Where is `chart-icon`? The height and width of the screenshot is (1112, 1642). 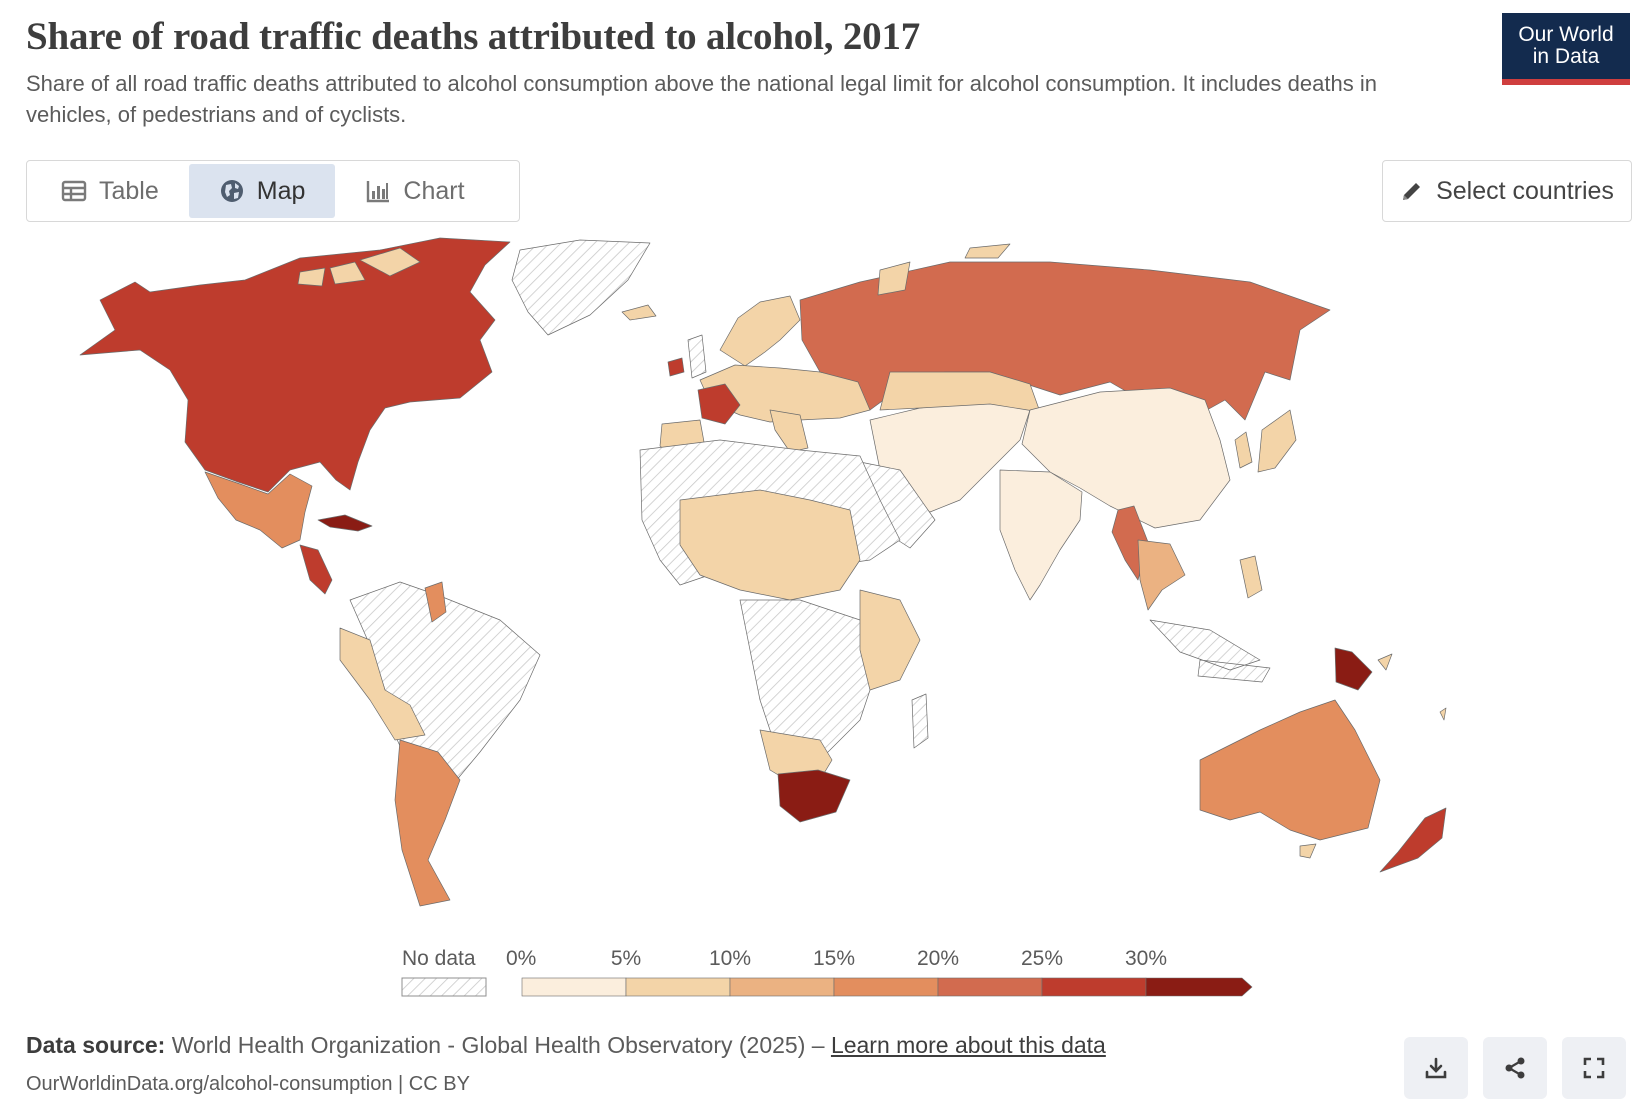 chart-icon is located at coordinates (378, 192).